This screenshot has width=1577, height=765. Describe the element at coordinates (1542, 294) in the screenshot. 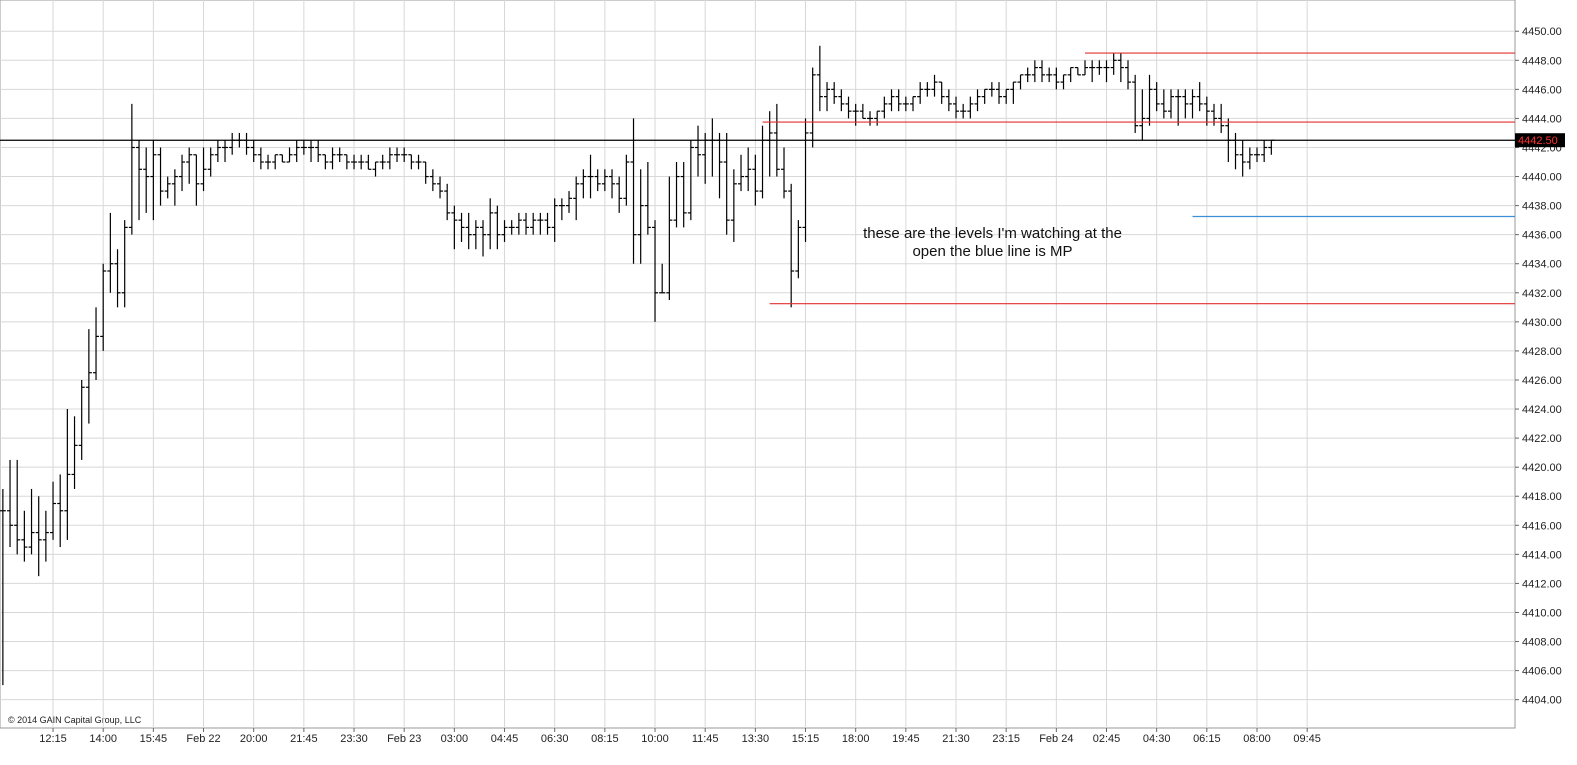

I see `y-tick-label: 4432.00` at that location.